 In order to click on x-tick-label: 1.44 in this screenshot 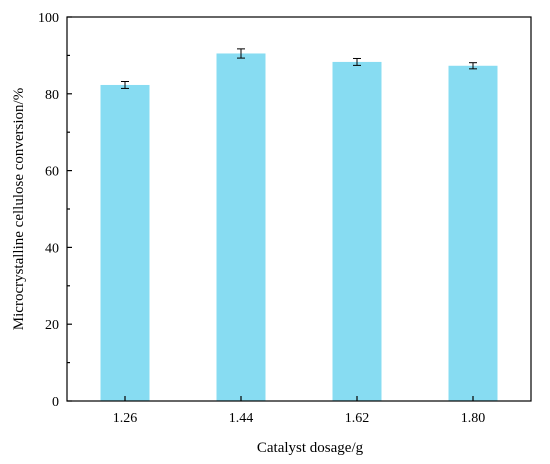, I will do `click(241, 418)`.